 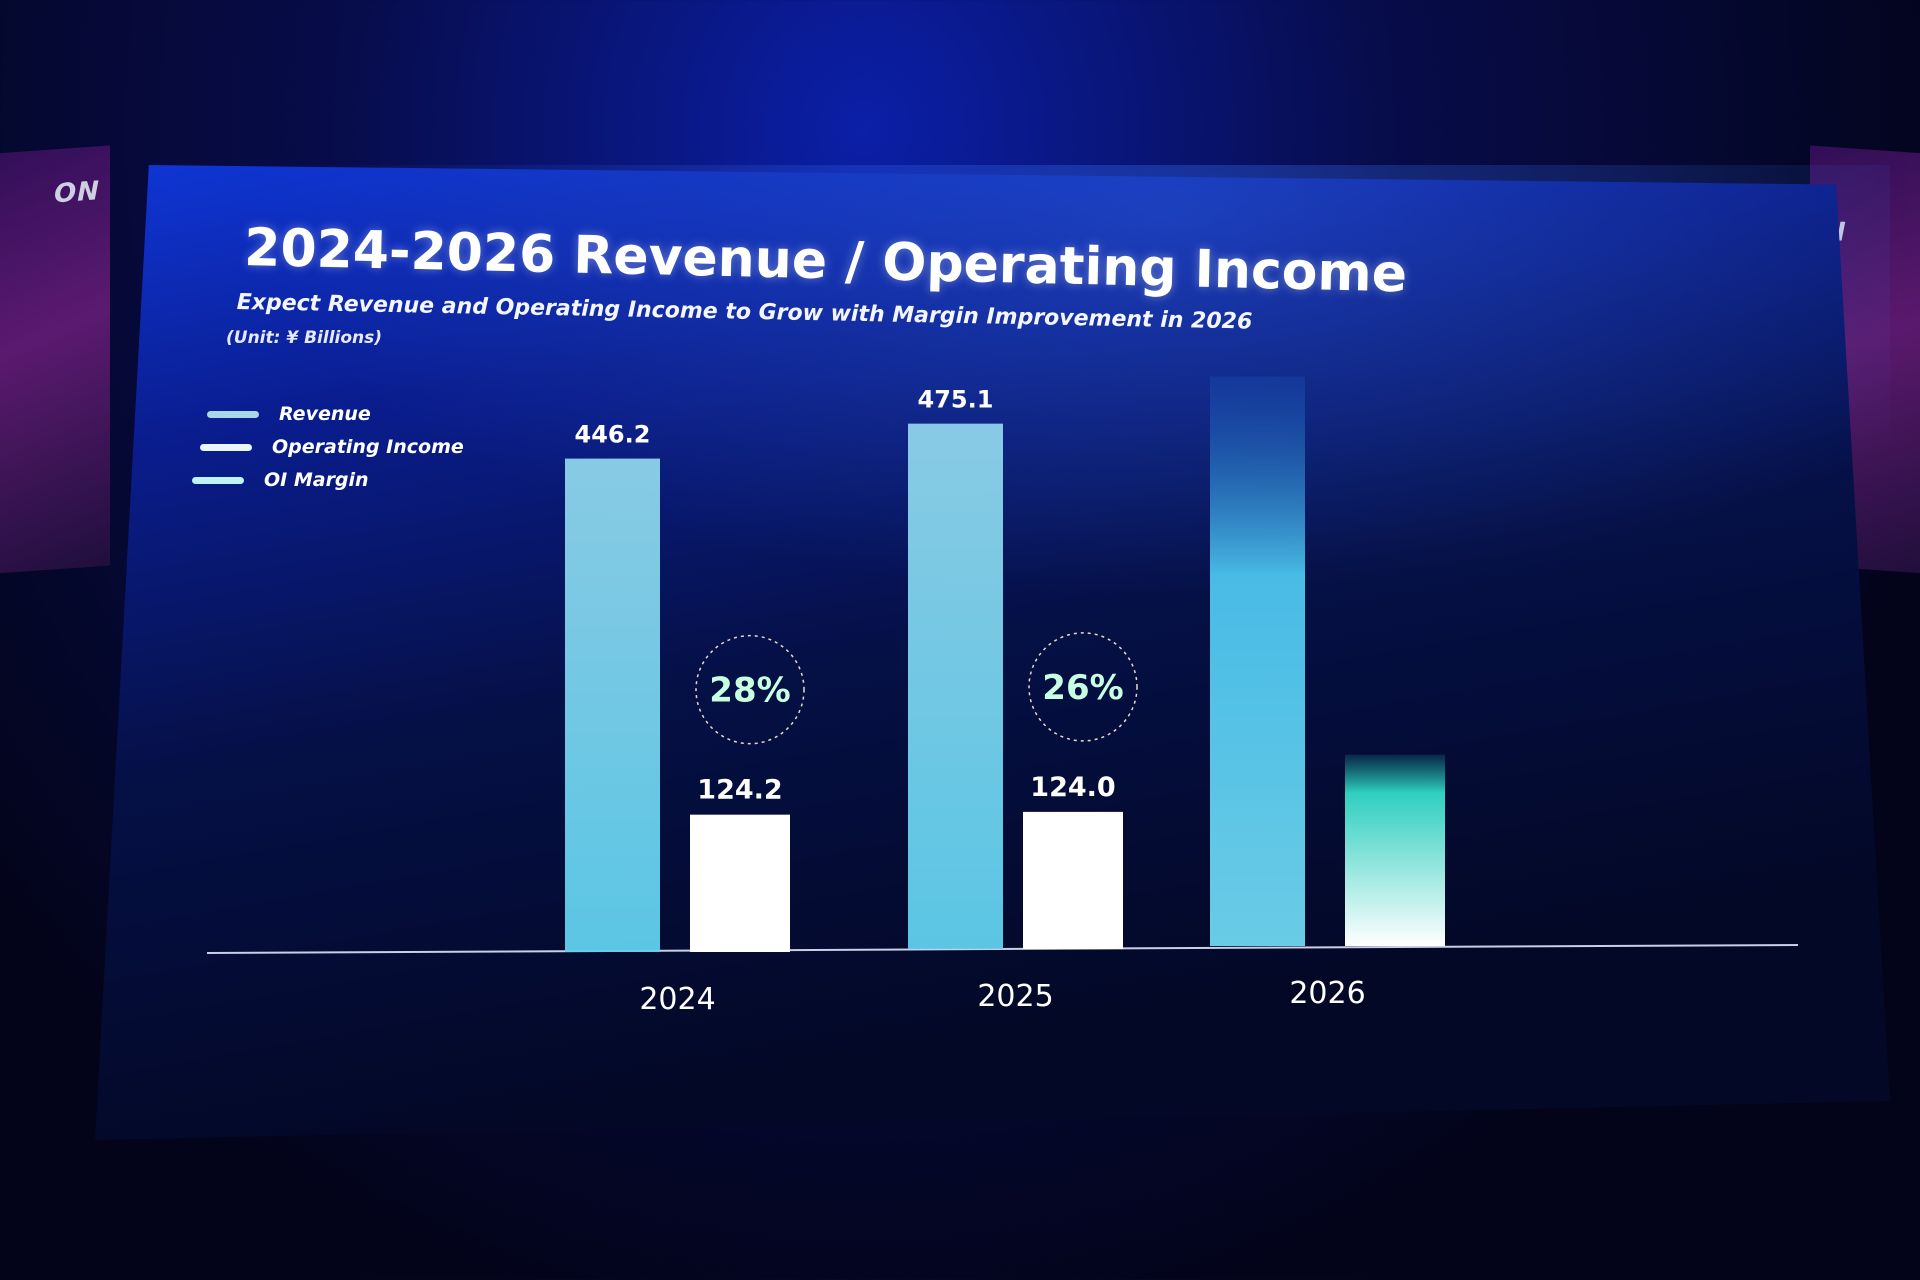 I want to click on x-axis-tick-label-2026: 2026, so click(x=1327, y=993).